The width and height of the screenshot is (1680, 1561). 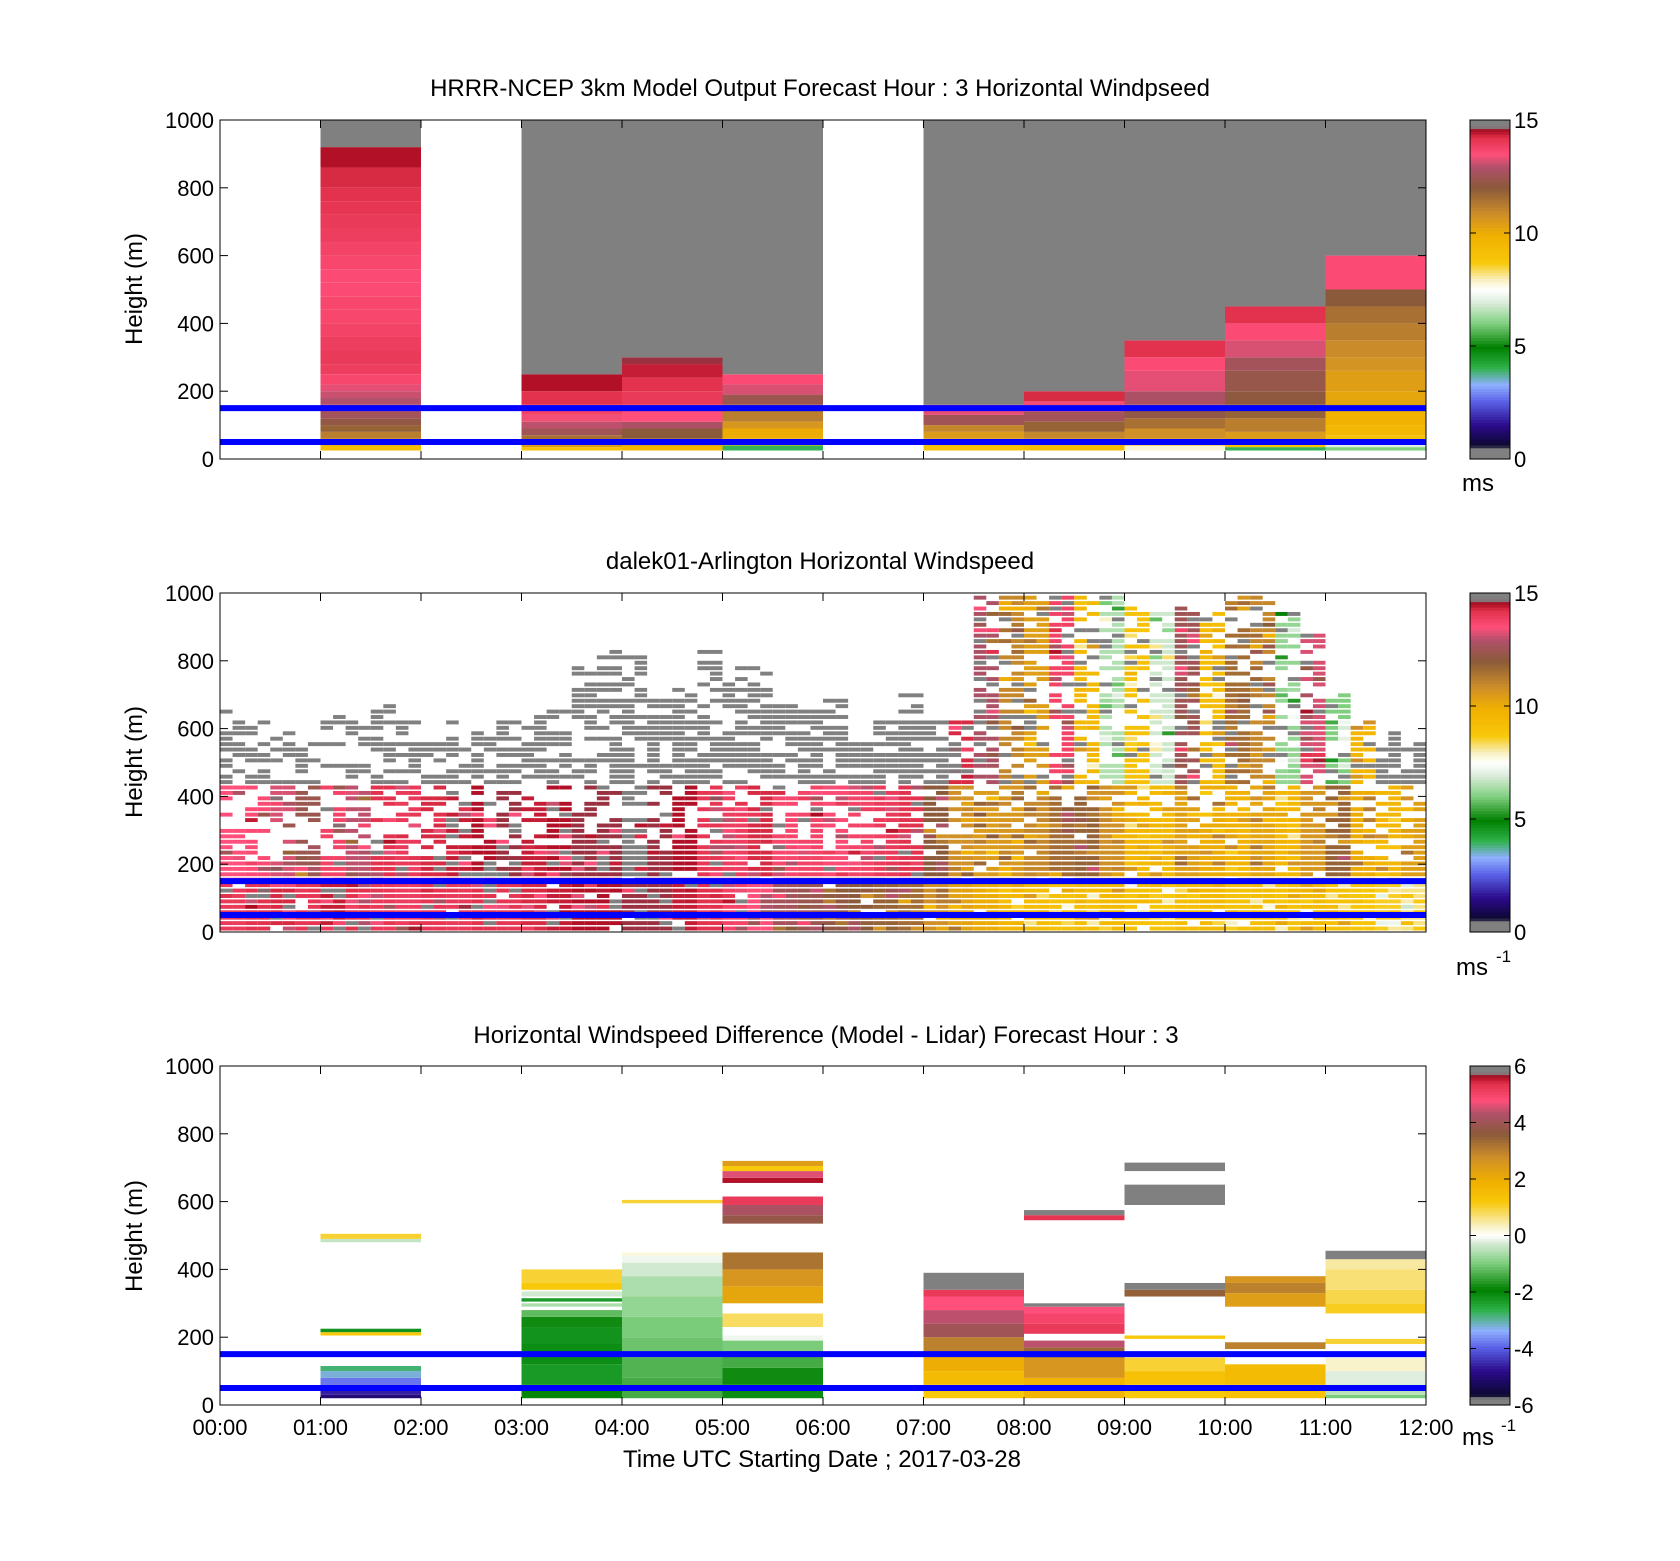 What do you see at coordinates (729, 684) in the screenshot?
I see `cell-lidar-b20-0-h720` at bounding box center [729, 684].